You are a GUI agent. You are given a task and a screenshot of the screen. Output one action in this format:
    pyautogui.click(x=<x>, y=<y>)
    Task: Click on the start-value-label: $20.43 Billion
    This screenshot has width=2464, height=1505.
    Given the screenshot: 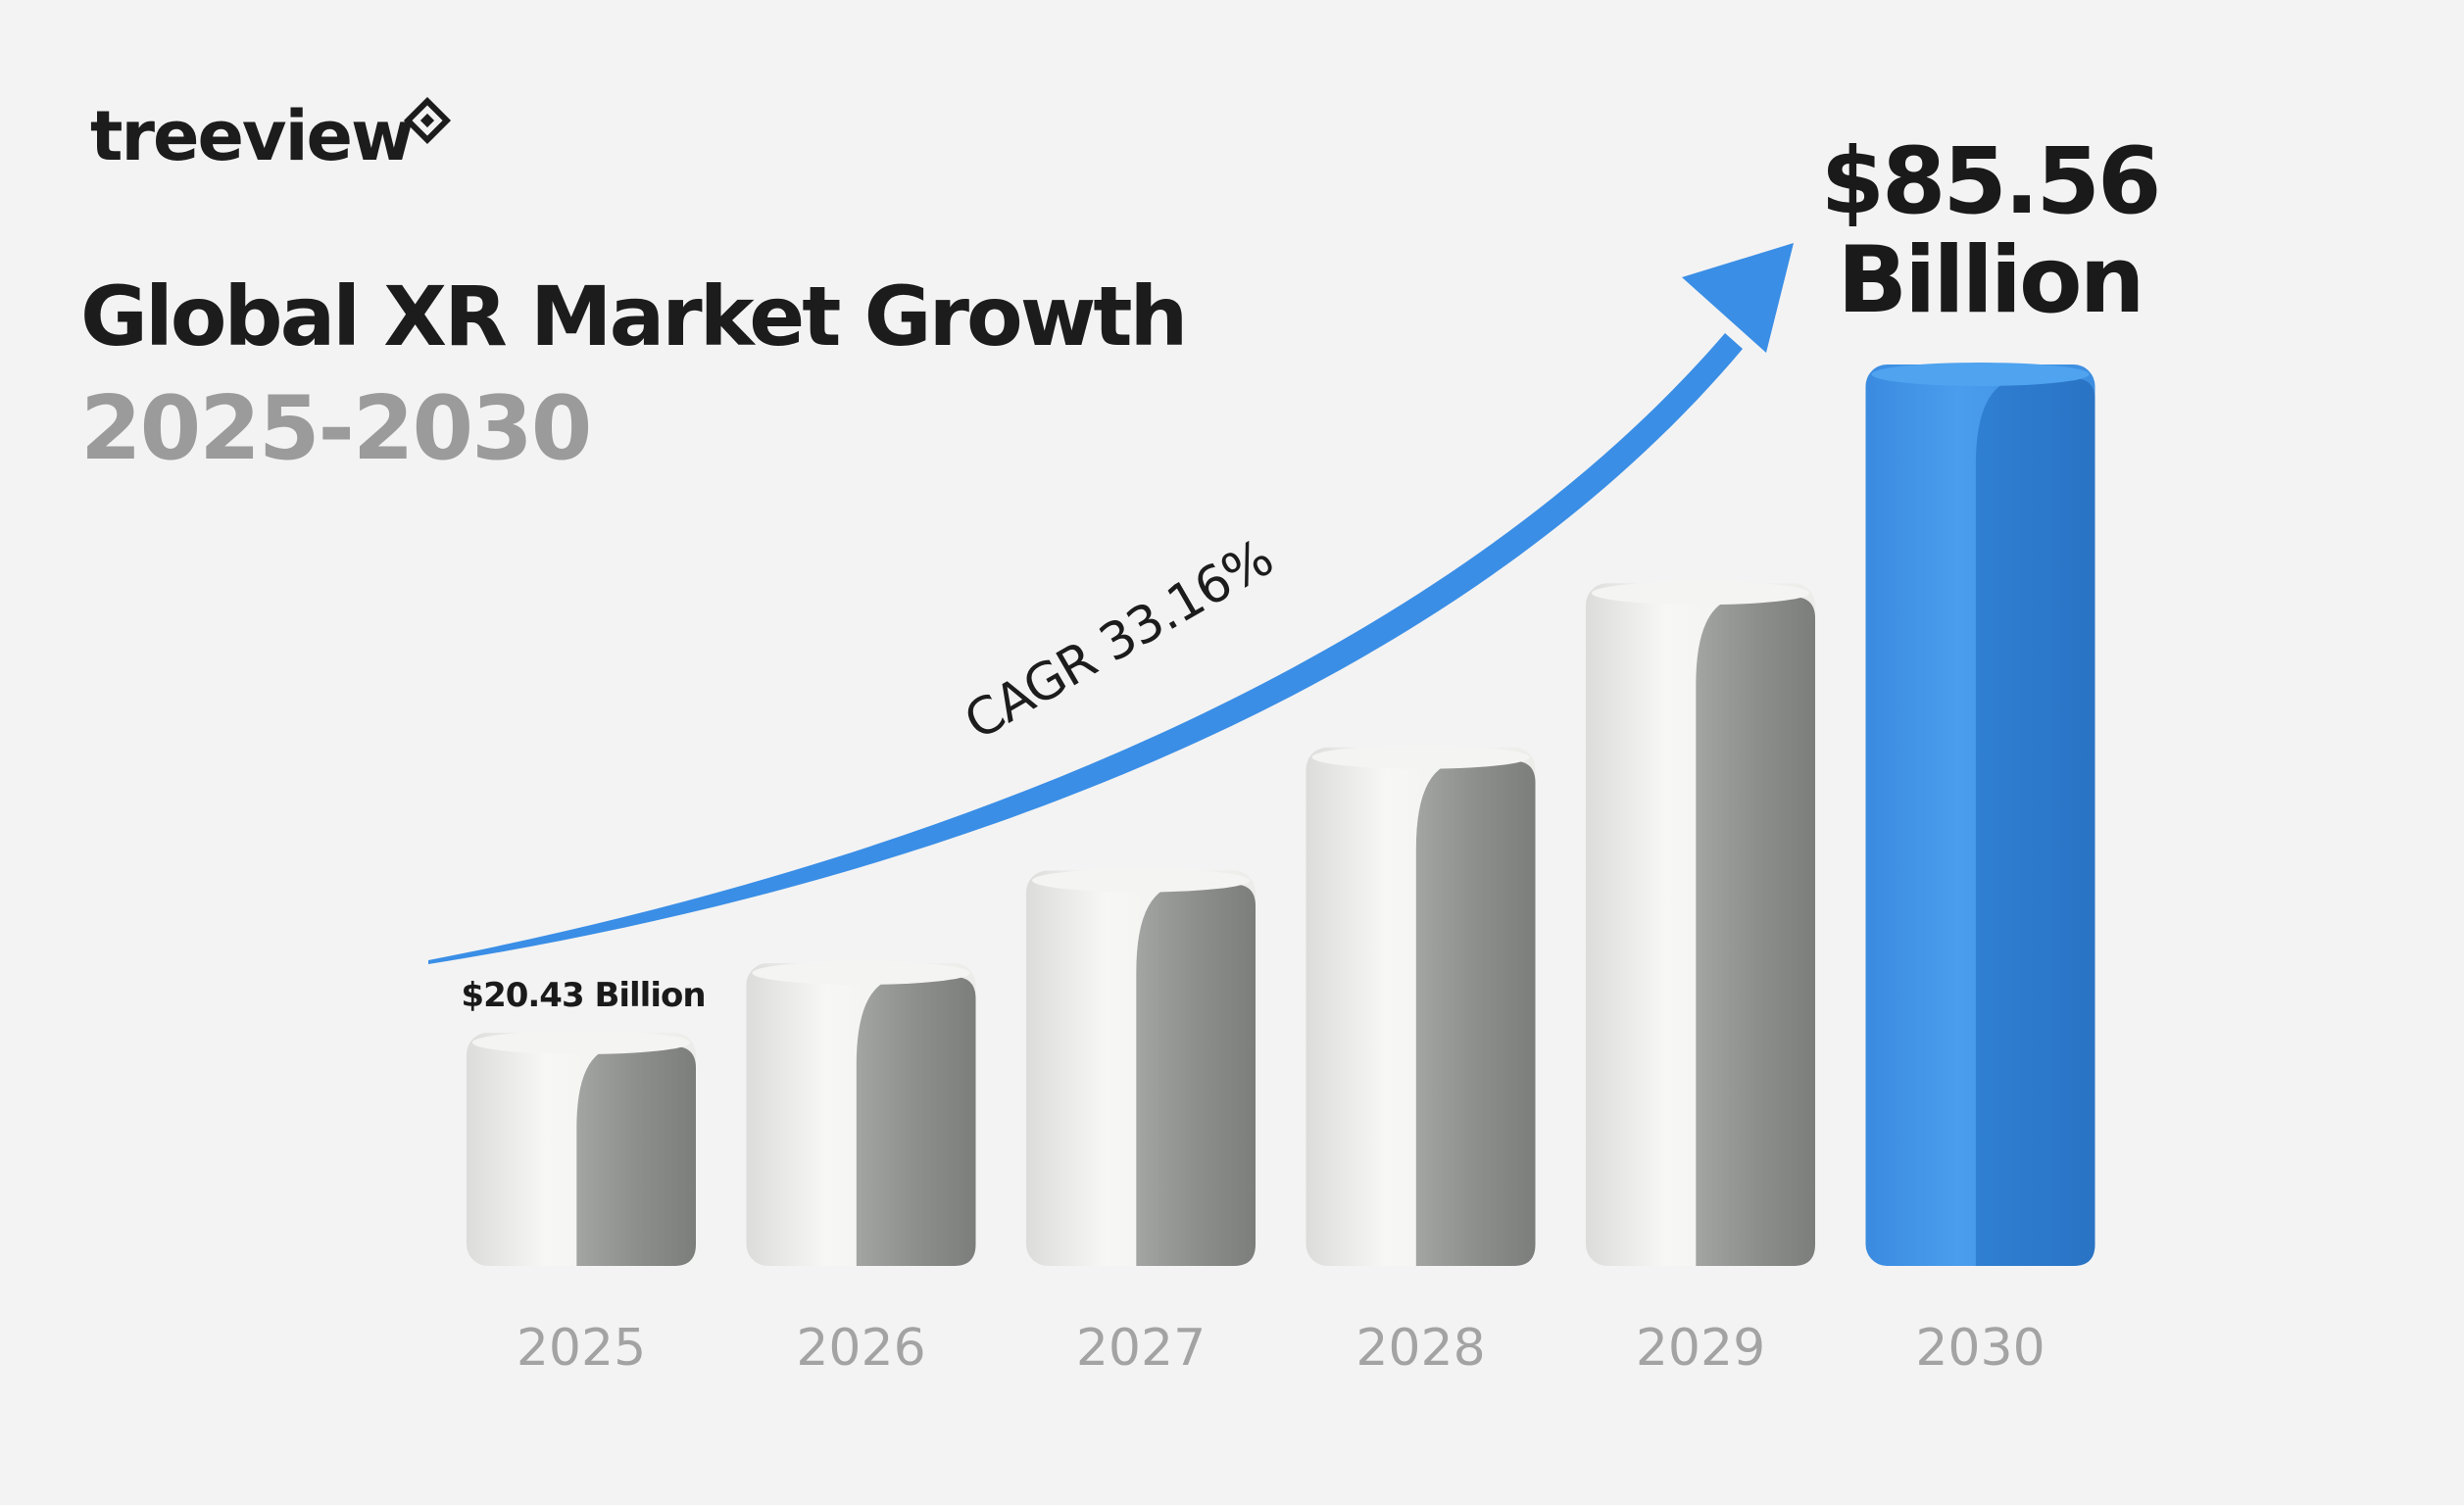 What is the action you would take?
    pyautogui.click(x=583, y=995)
    